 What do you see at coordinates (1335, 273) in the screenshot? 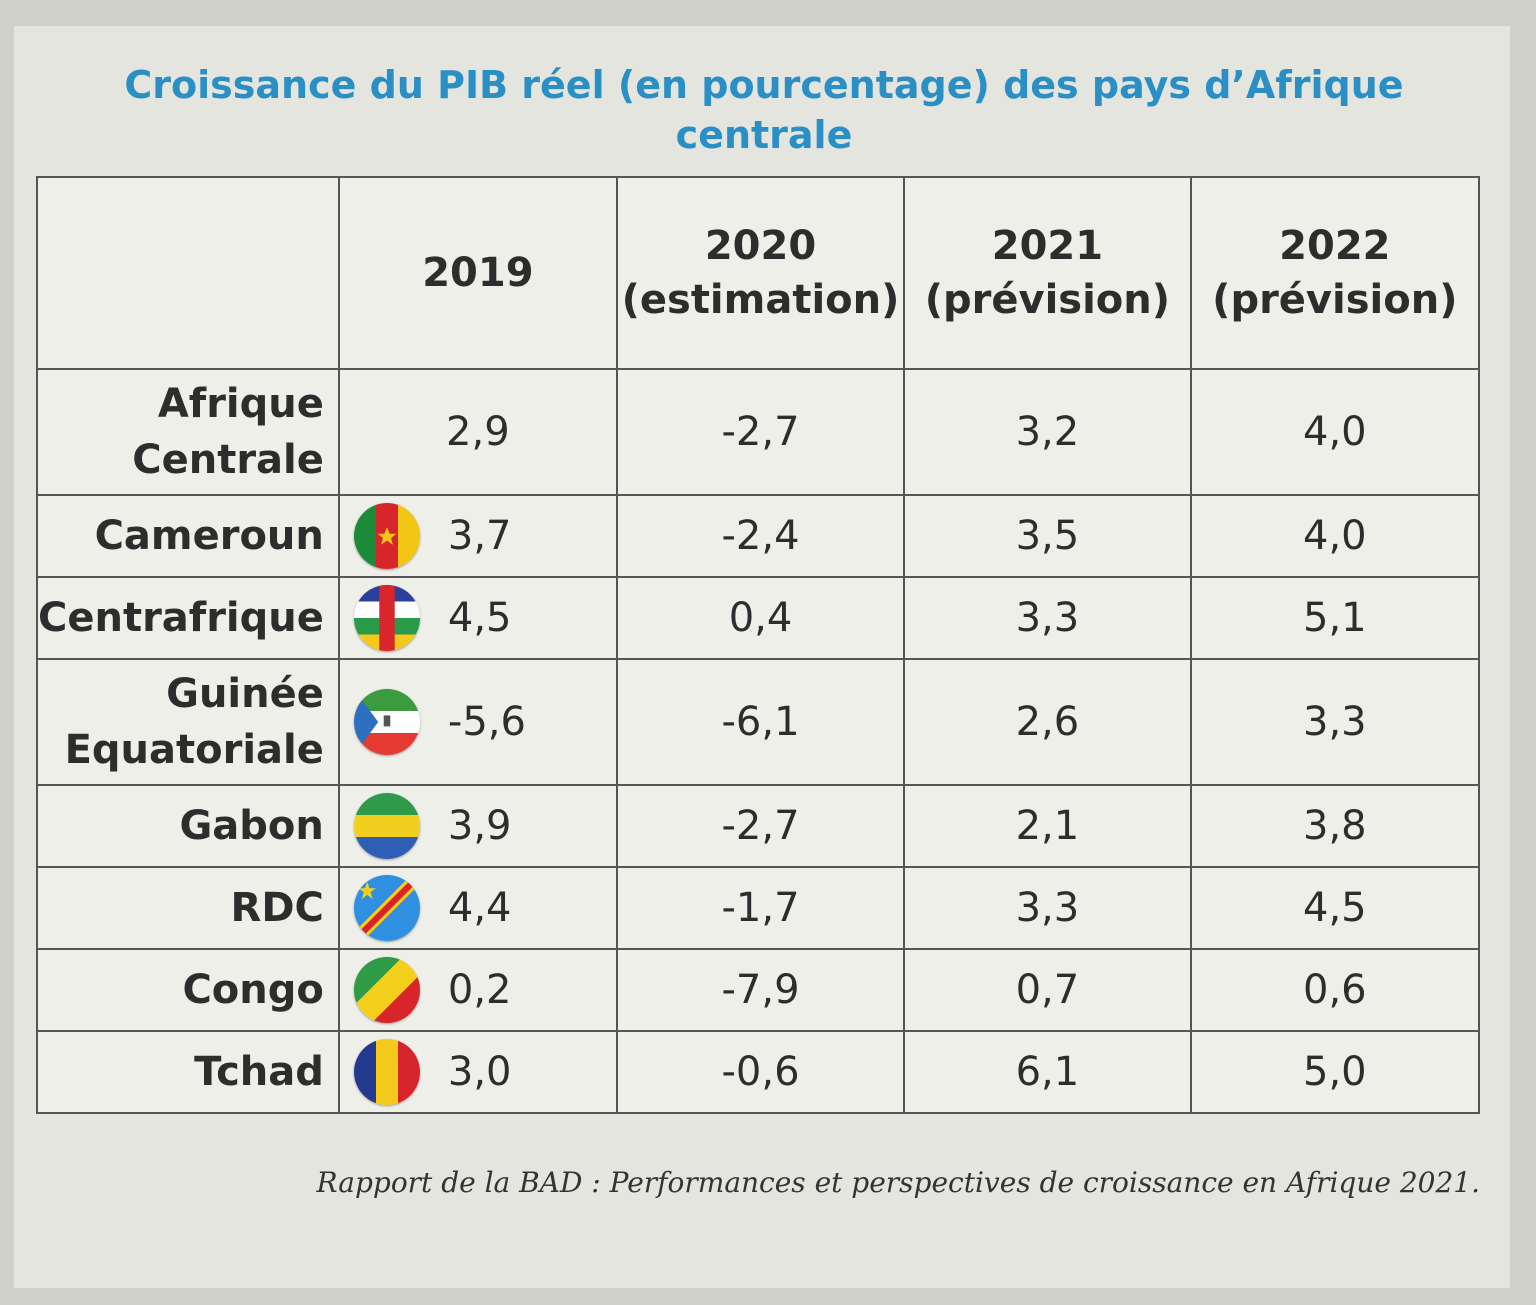
I see `header-2022: 2022 (prévision)` at bounding box center [1335, 273].